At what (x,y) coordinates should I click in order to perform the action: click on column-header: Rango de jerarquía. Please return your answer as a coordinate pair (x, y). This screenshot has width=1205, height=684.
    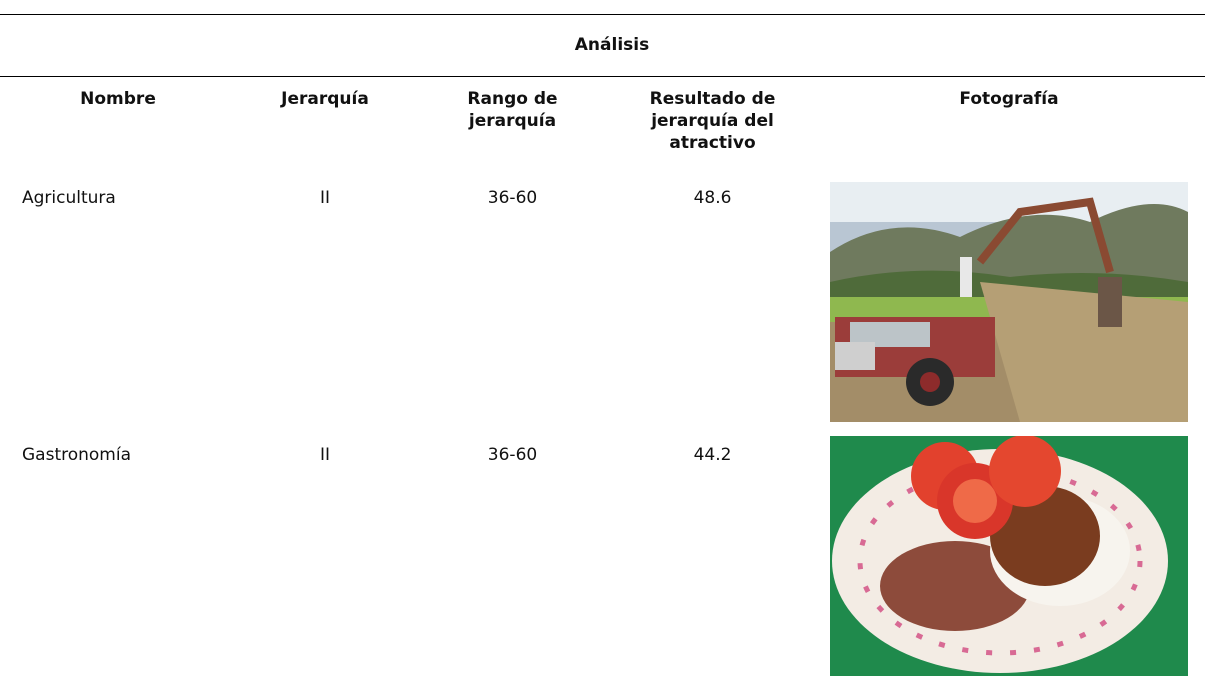
    Looking at the image, I should click on (512, 110).